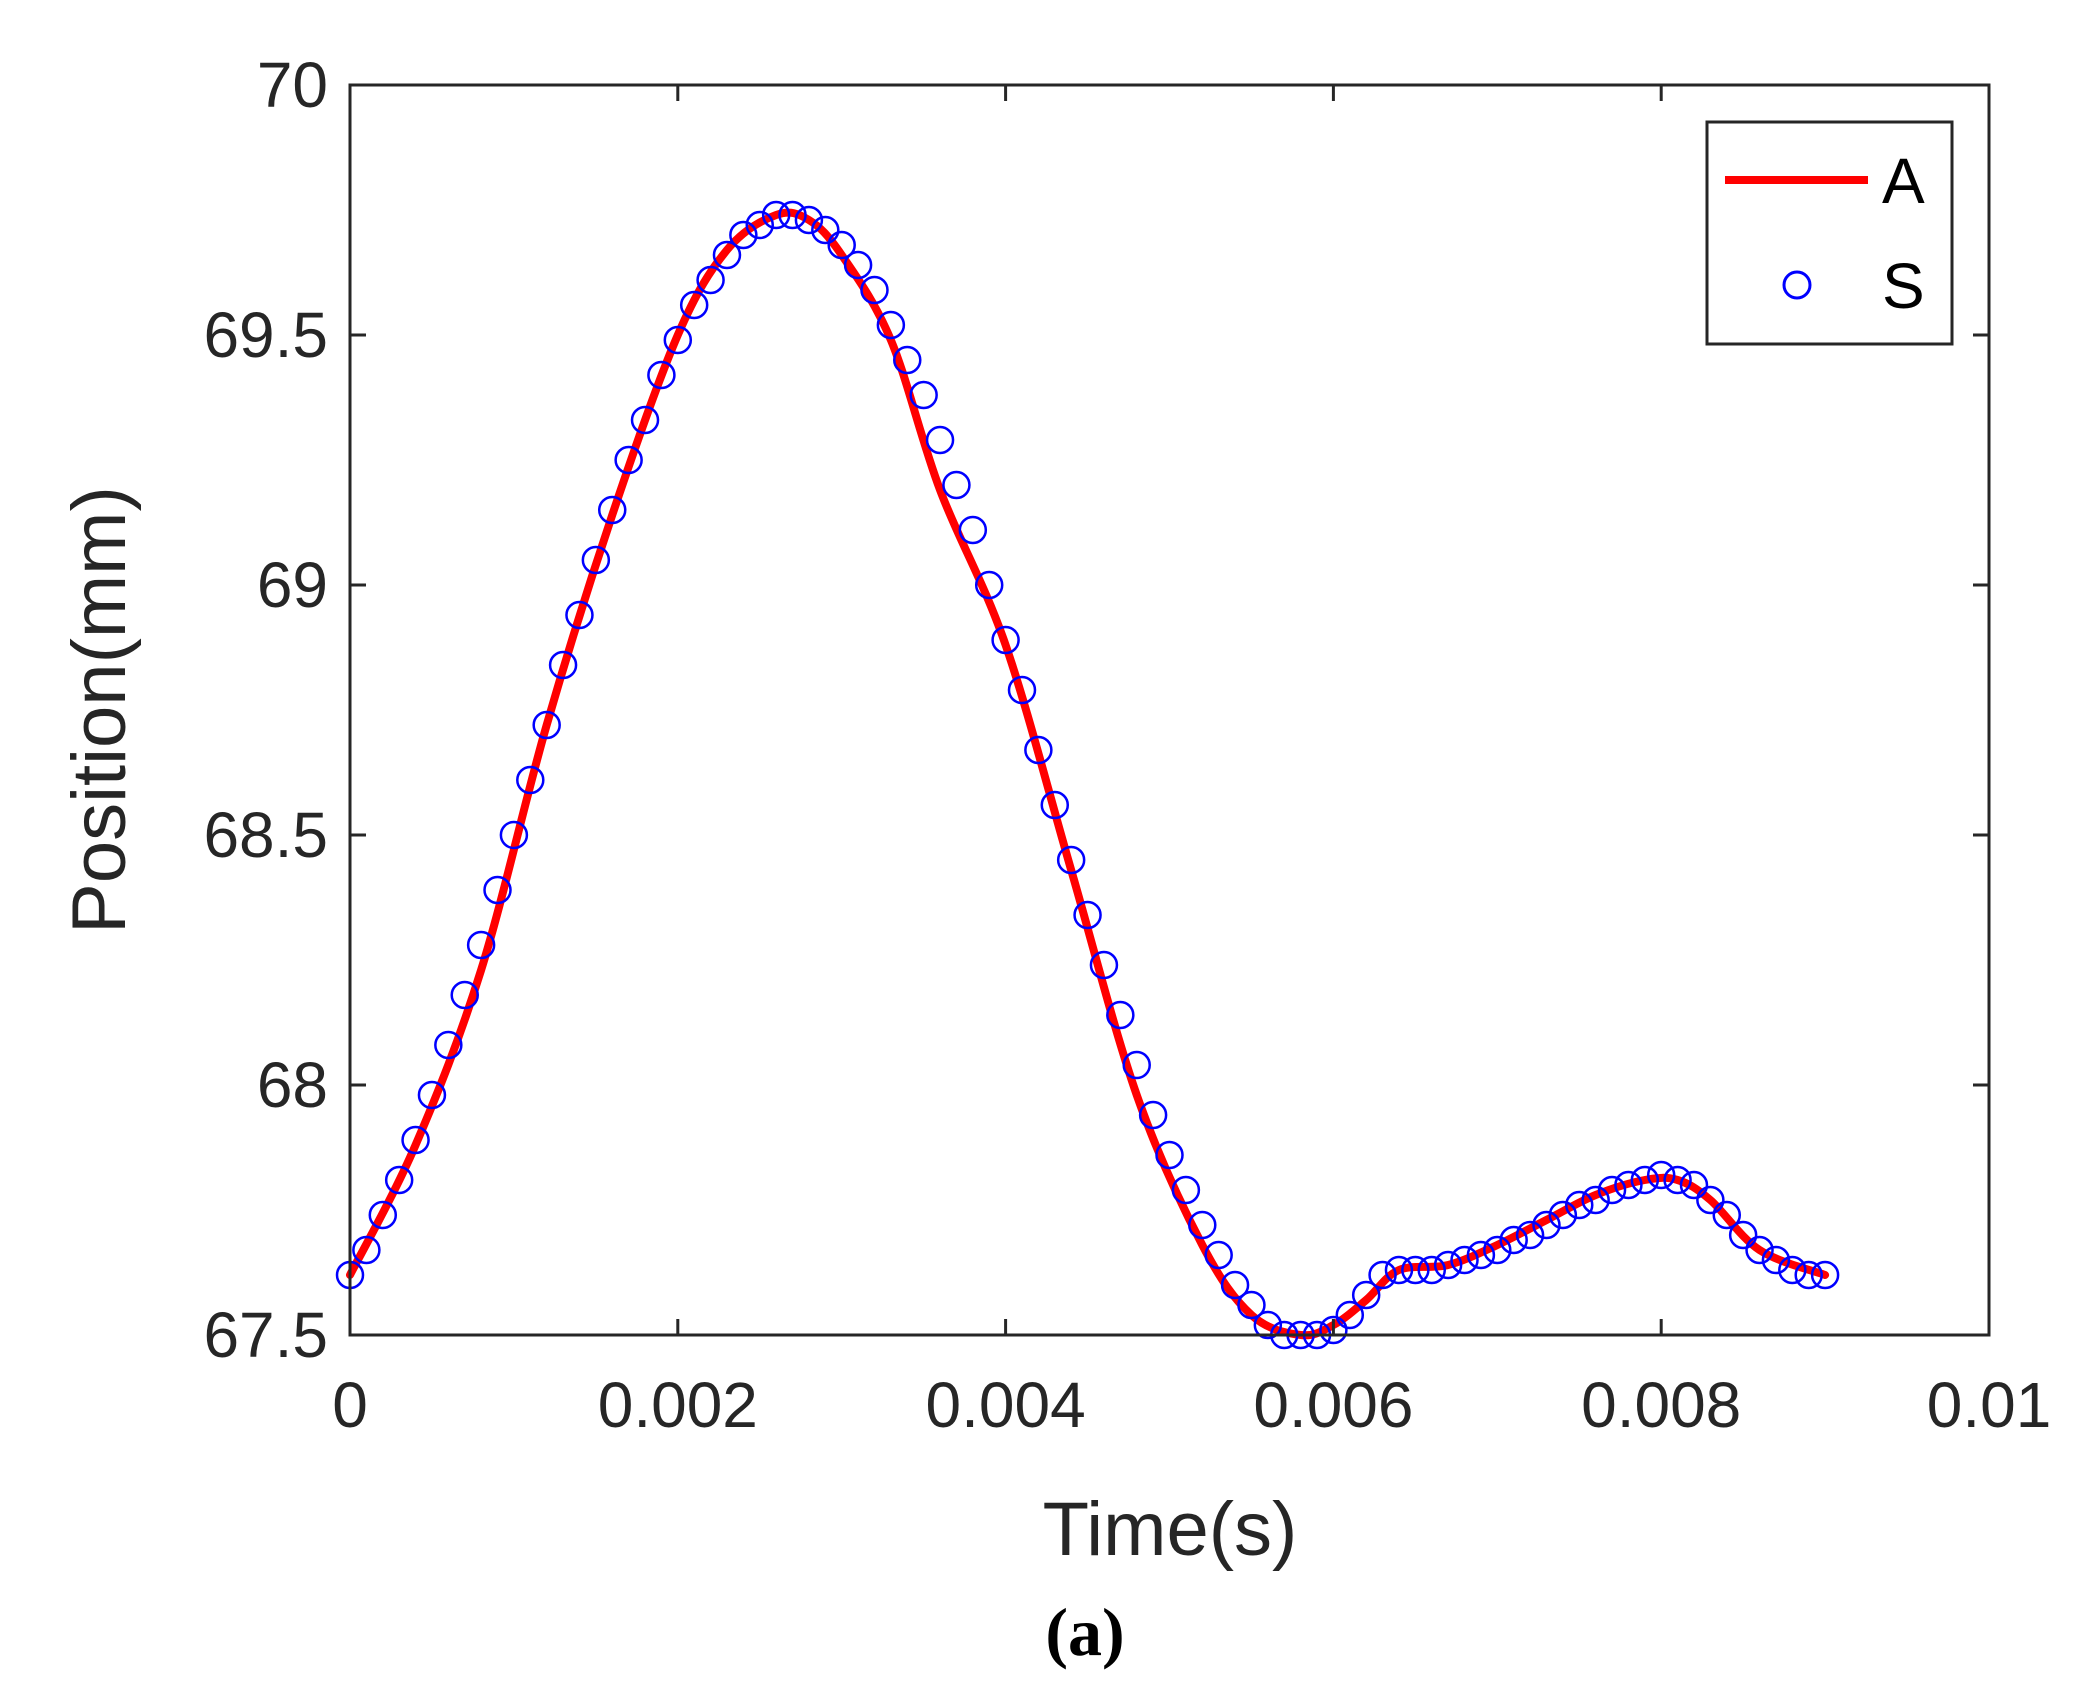 This screenshot has width=2095, height=1698. I want to click on y-tick-label: 67.5, so click(265, 1335).